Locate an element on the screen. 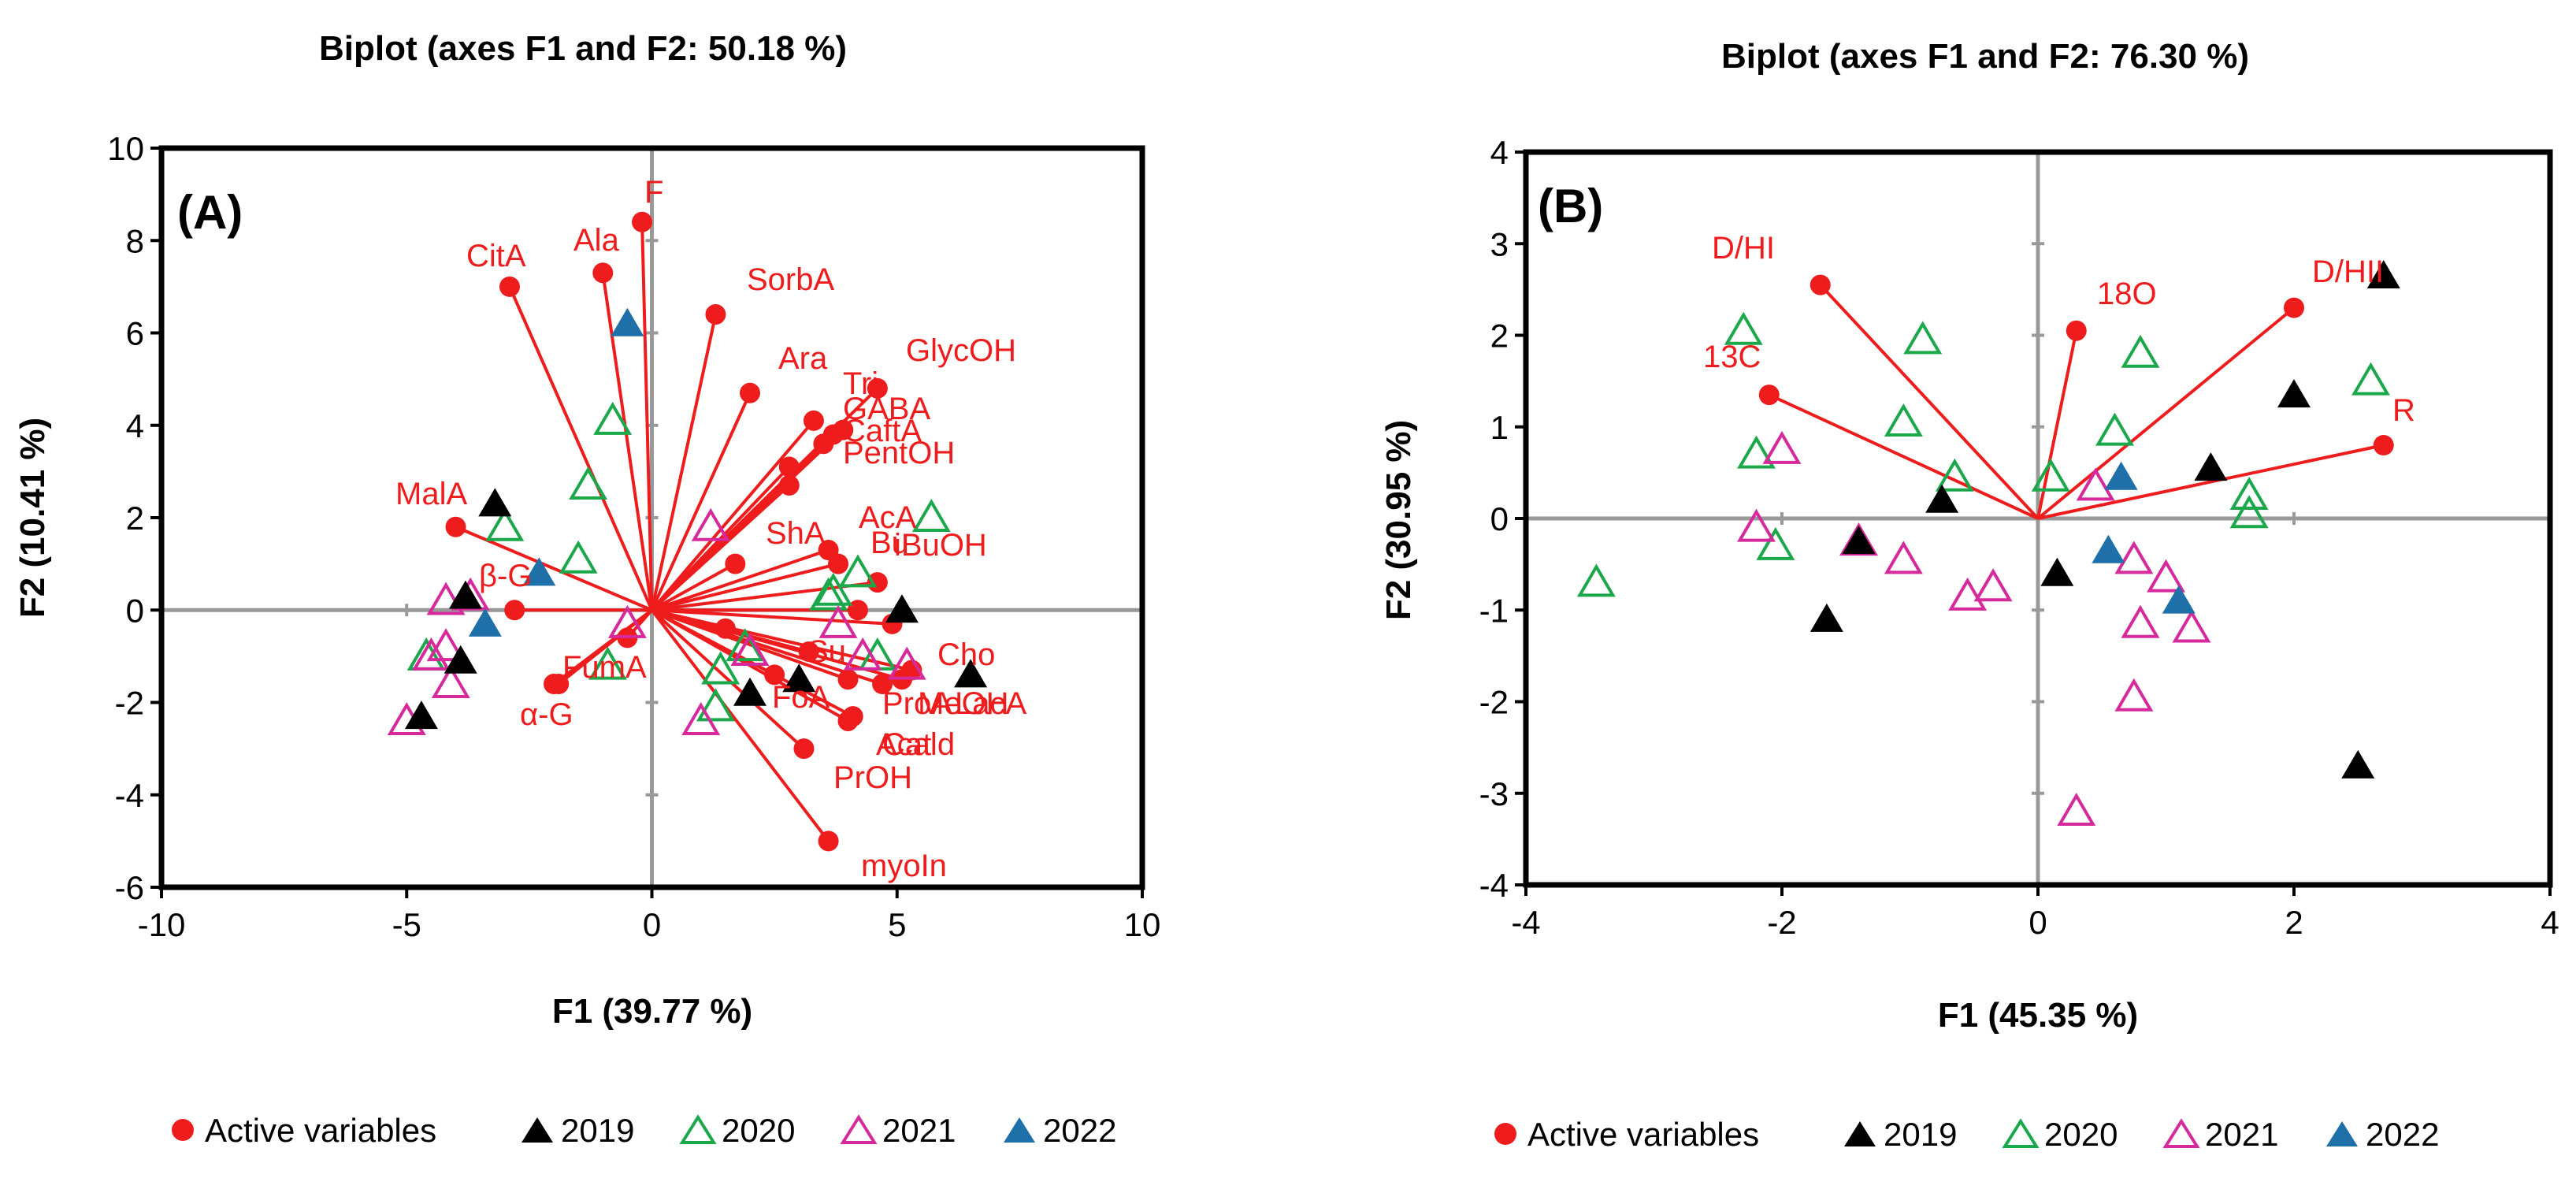 This screenshot has height=1178, width=2576. variable-label: D/HI is located at coordinates (1743, 248).